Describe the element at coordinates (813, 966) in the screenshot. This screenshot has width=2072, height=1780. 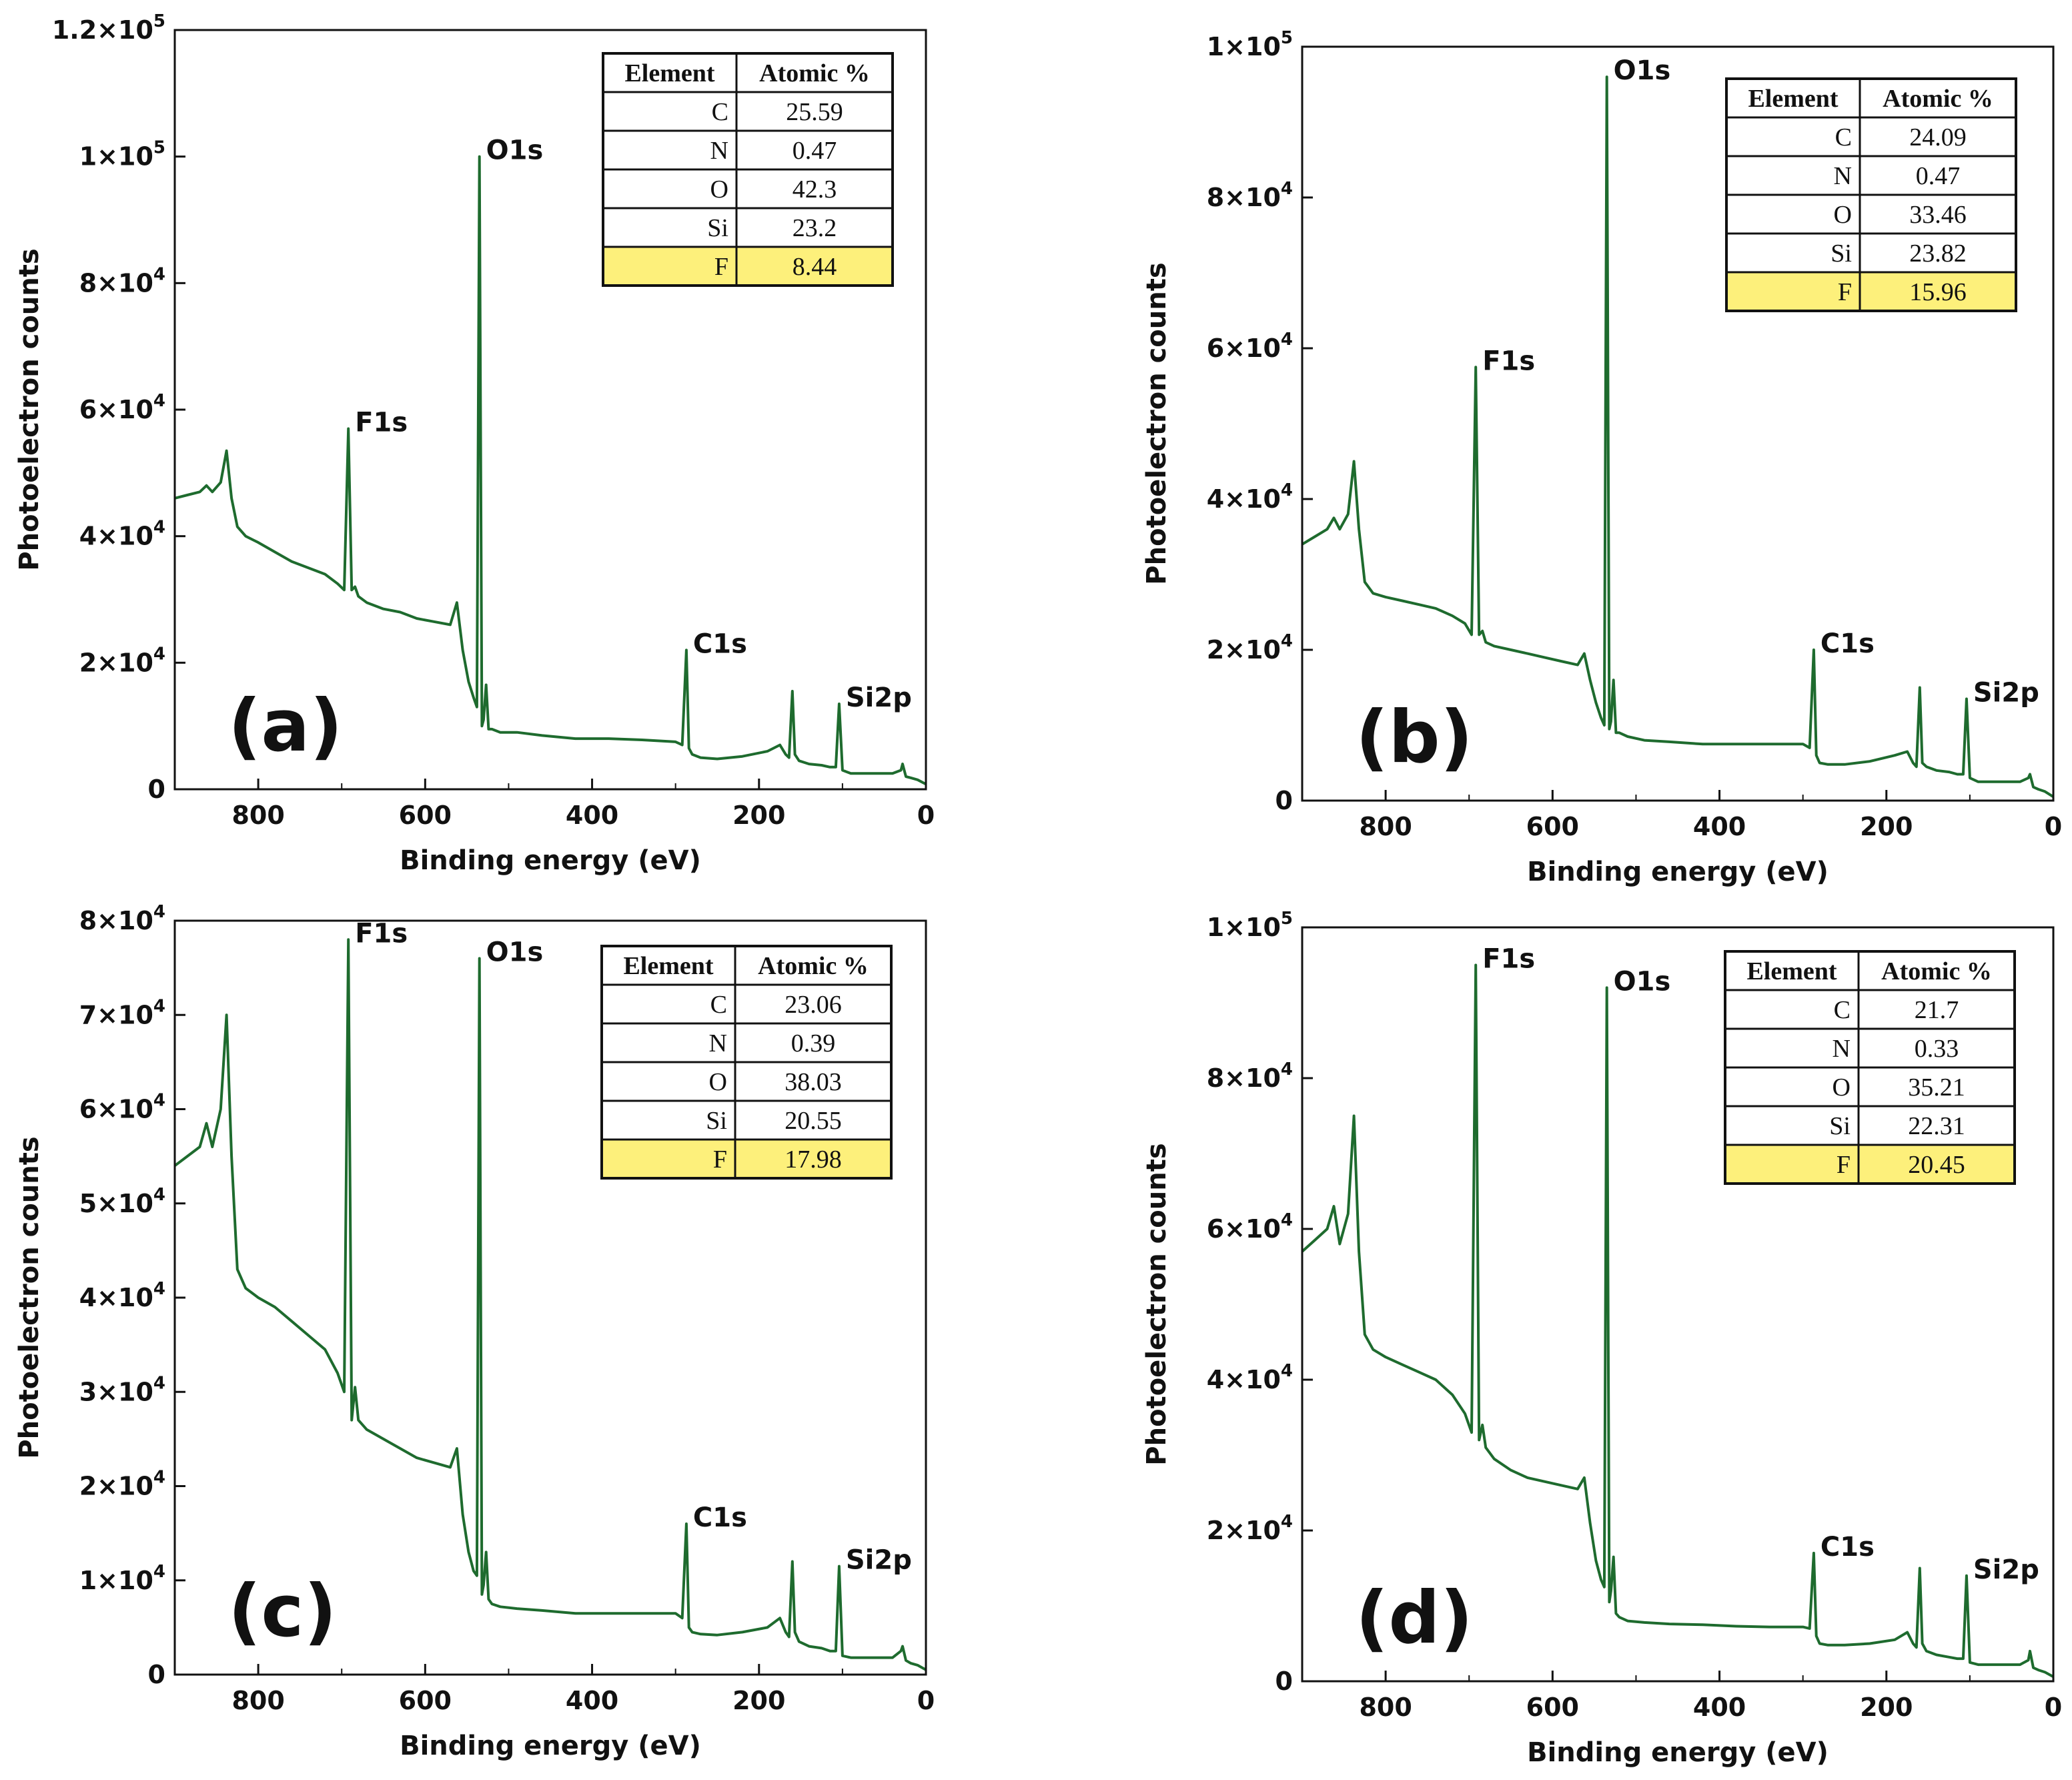
I see `table-header-atomic: Atomic %` at that location.